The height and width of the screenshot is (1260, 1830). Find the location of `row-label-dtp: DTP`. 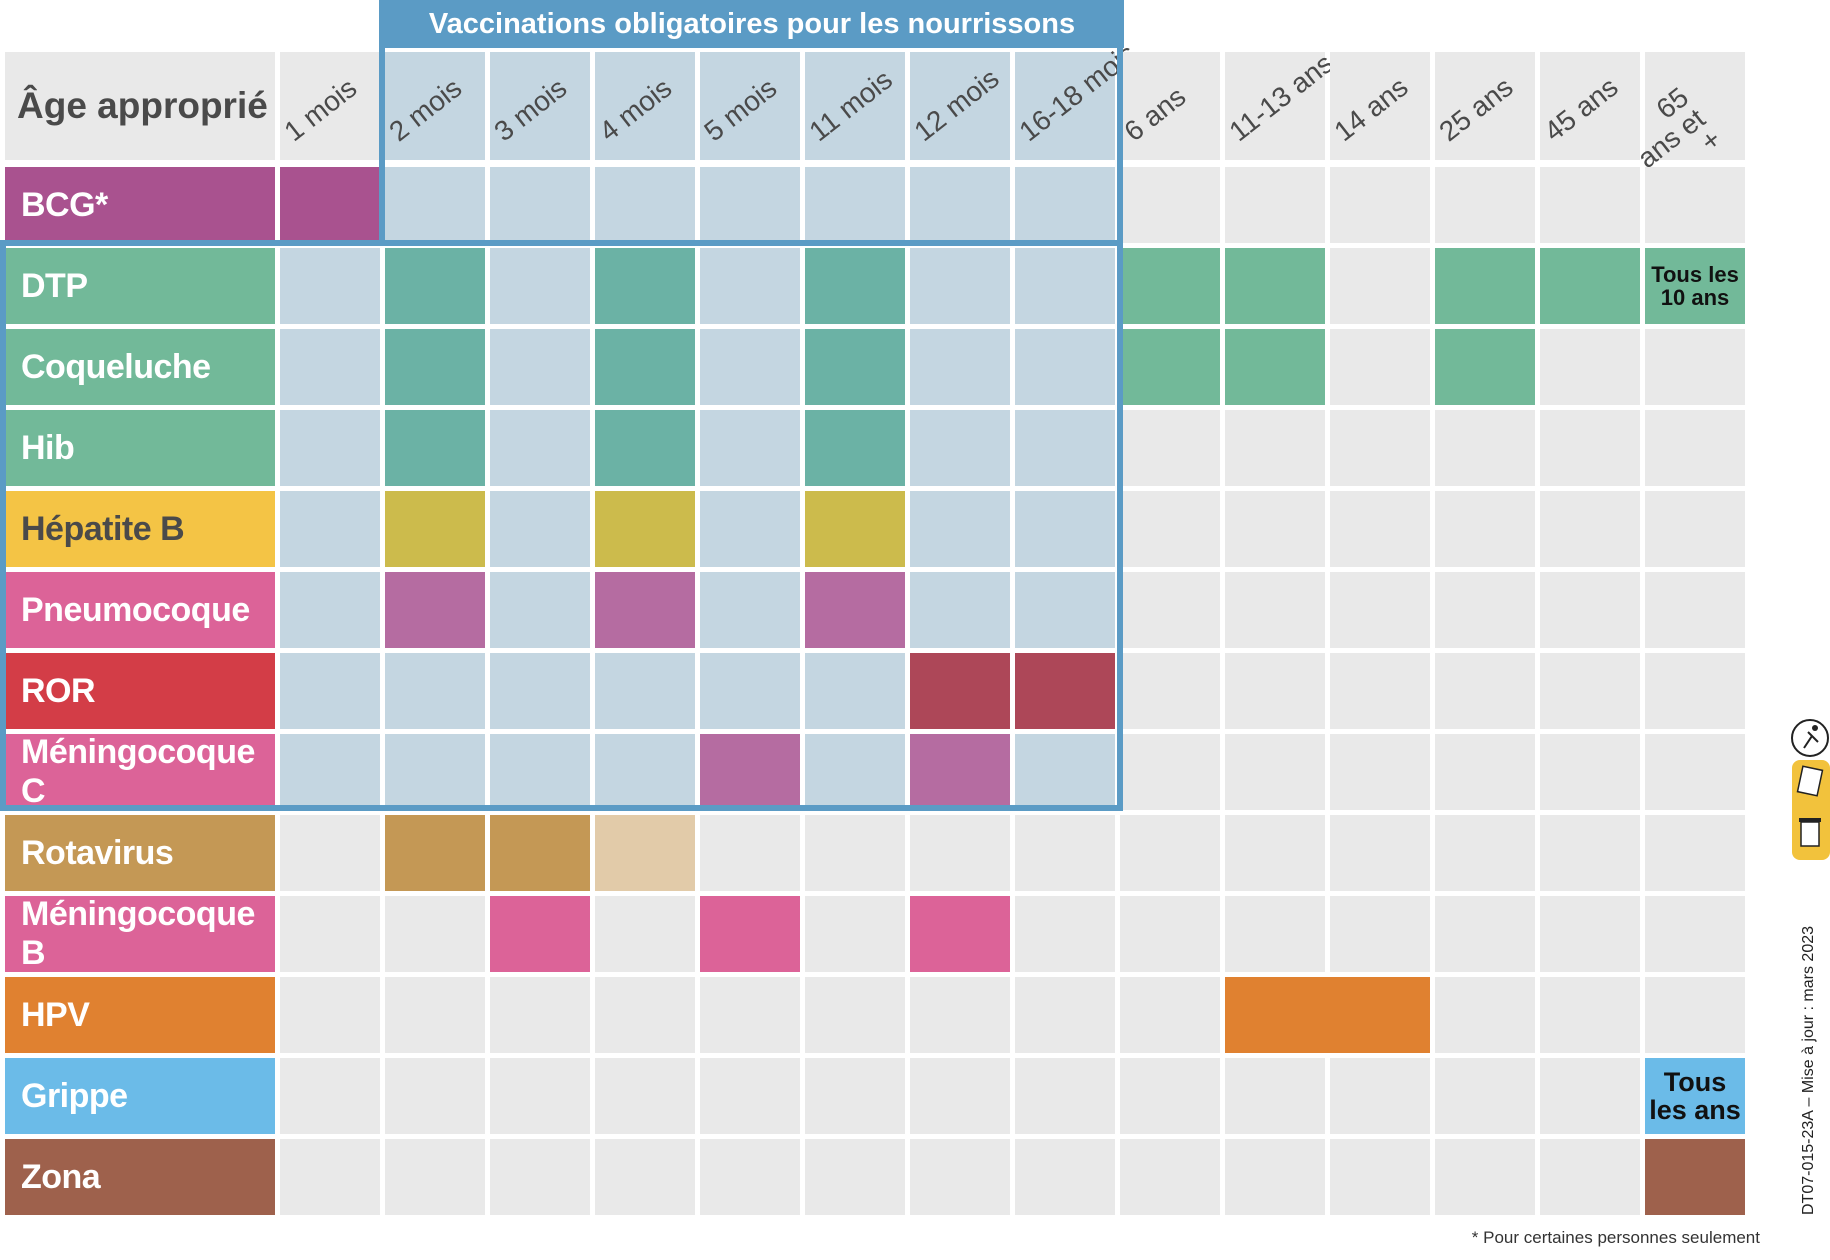

row-label-dtp: DTP is located at coordinates (140, 286).